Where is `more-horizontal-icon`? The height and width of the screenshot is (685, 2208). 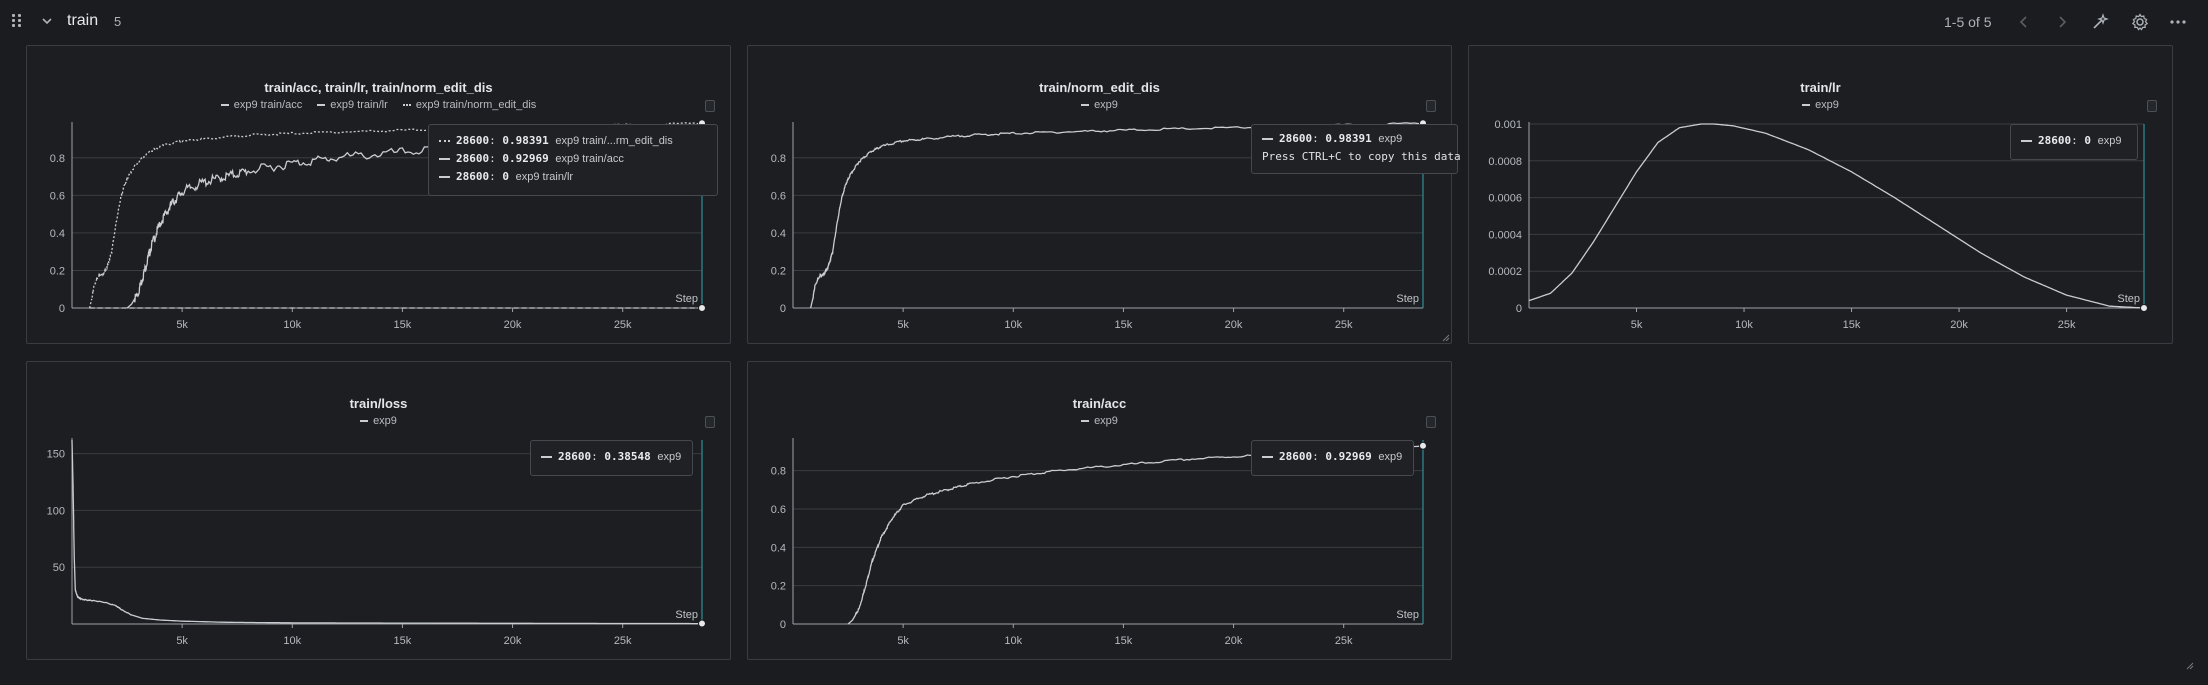 more-horizontal-icon is located at coordinates (2178, 22).